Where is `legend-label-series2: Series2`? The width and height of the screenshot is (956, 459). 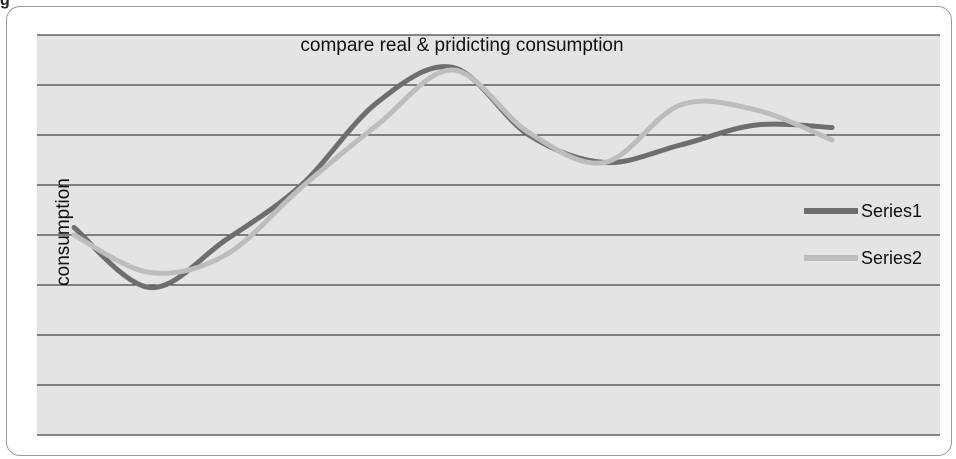 legend-label-series2: Series2 is located at coordinates (891, 258).